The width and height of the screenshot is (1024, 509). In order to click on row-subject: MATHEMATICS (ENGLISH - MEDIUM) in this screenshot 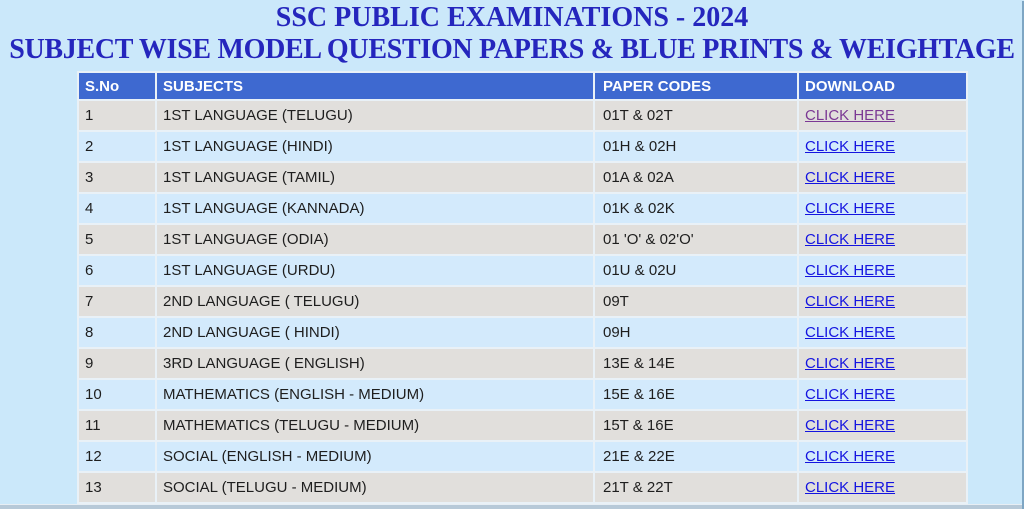, I will do `click(375, 394)`.